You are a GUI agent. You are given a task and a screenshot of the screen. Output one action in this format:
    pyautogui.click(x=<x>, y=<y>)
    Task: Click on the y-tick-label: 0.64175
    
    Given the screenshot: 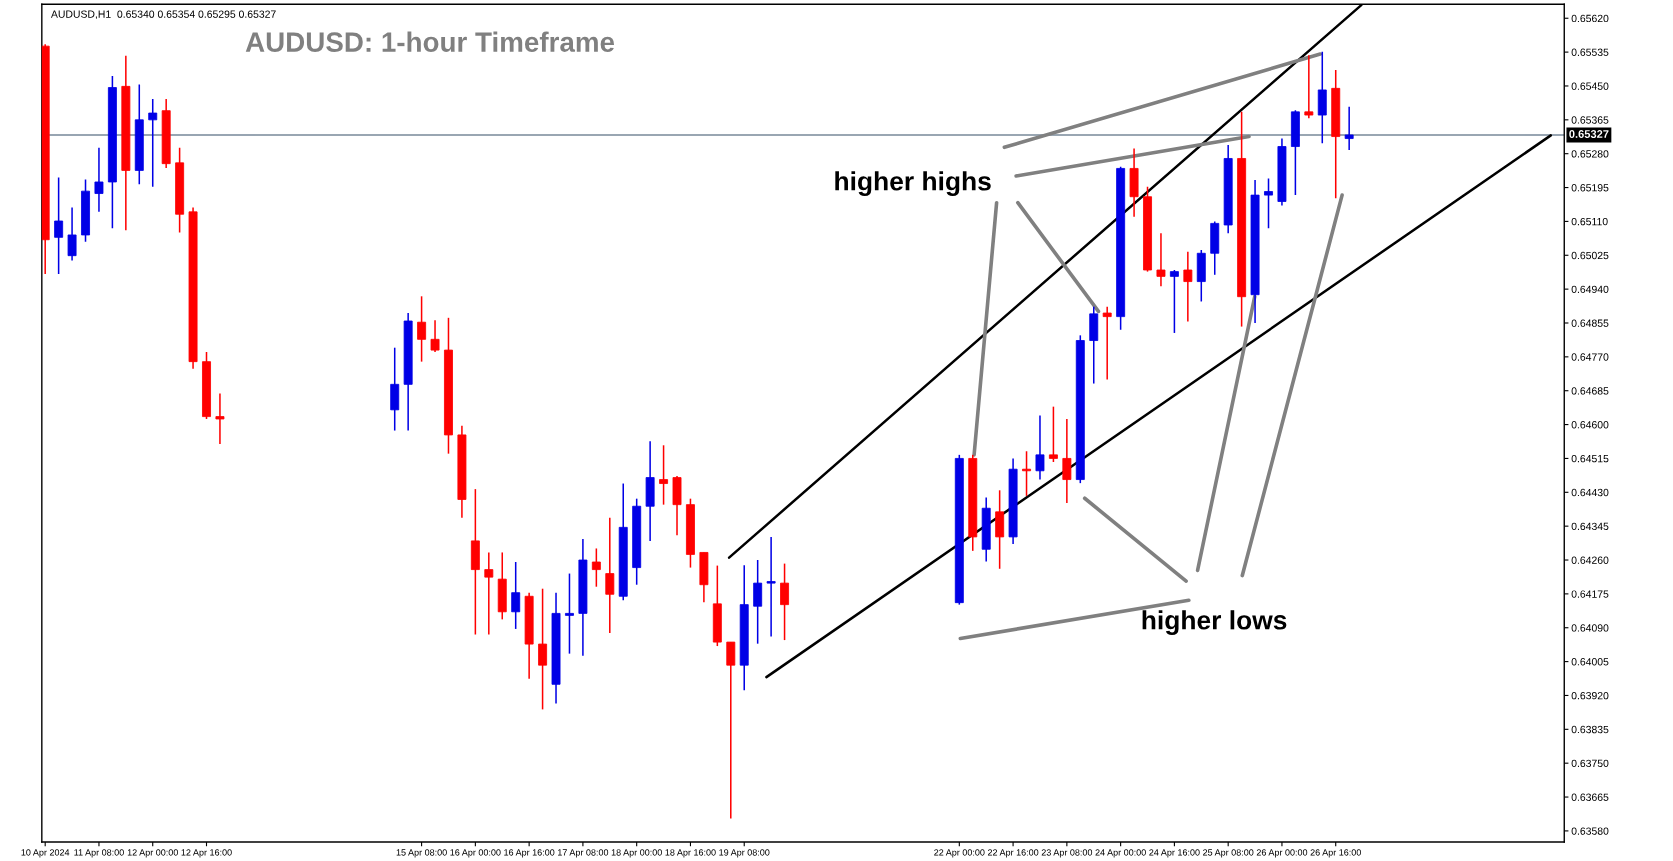 What is the action you would take?
    pyautogui.click(x=1590, y=594)
    